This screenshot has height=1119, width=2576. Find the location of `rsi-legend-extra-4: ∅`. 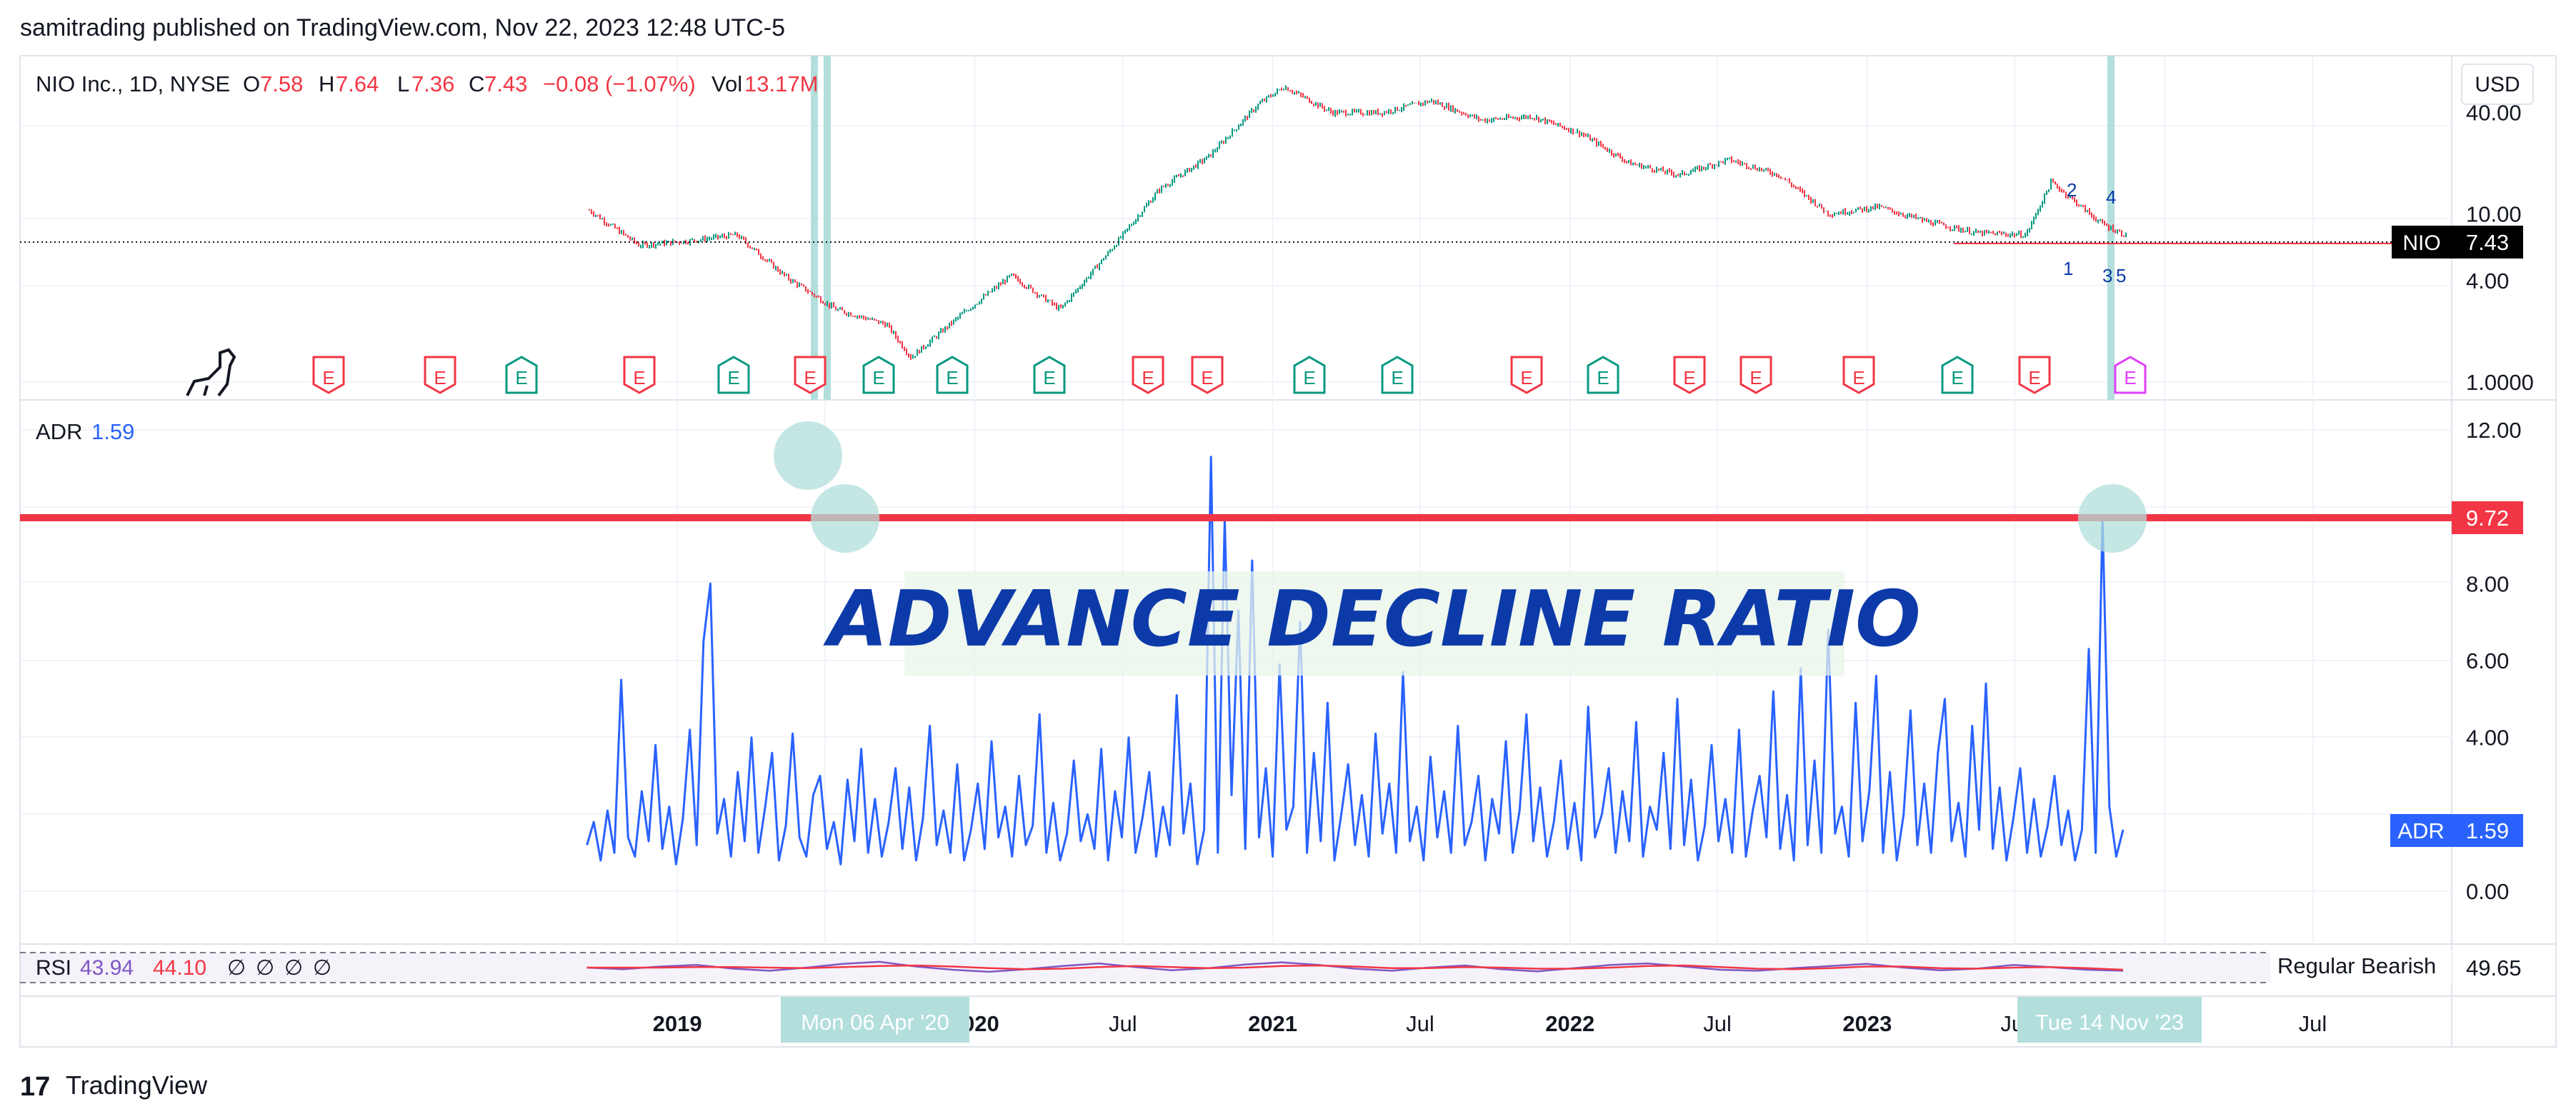

rsi-legend-extra-4: ∅ is located at coordinates (322, 968).